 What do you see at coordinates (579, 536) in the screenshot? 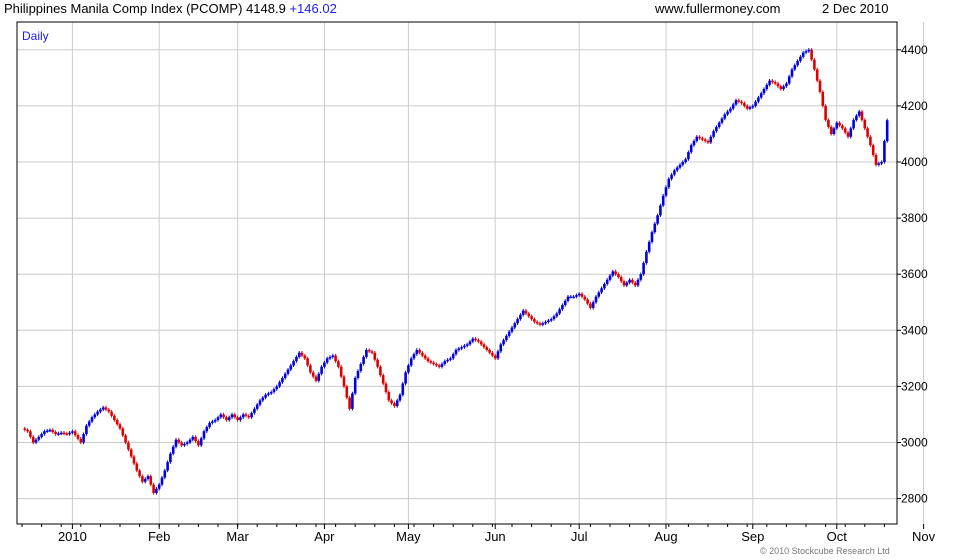
I see `x-tick-label: Jul` at bounding box center [579, 536].